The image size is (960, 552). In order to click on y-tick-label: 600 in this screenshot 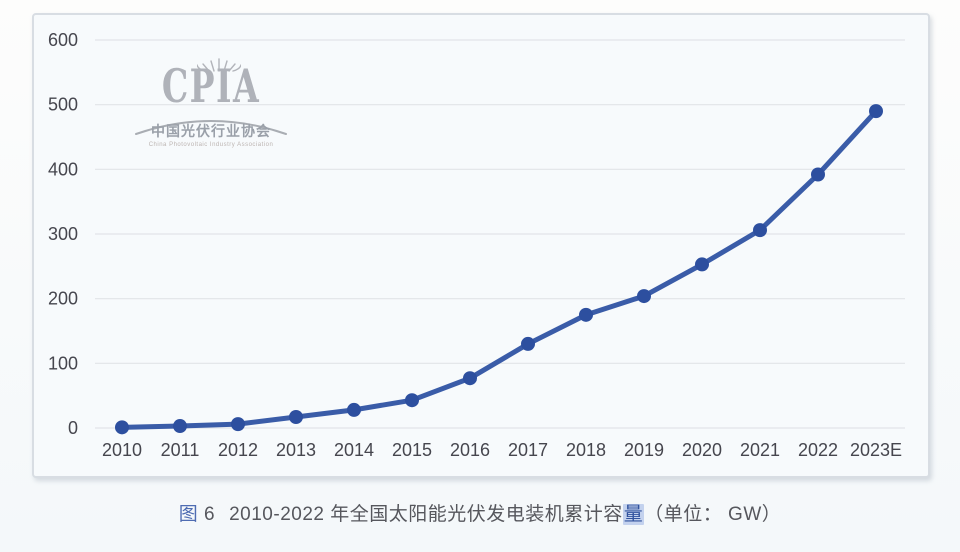, I will do `click(63, 40)`.